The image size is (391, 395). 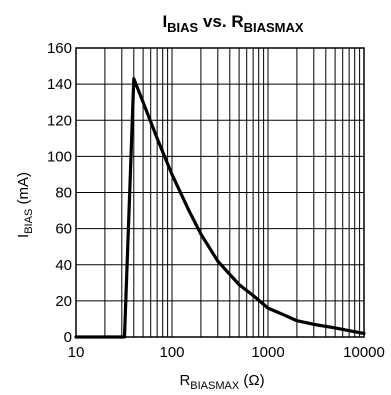 What do you see at coordinates (171, 352) in the screenshot?
I see `x-tick-label: 100` at bounding box center [171, 352].